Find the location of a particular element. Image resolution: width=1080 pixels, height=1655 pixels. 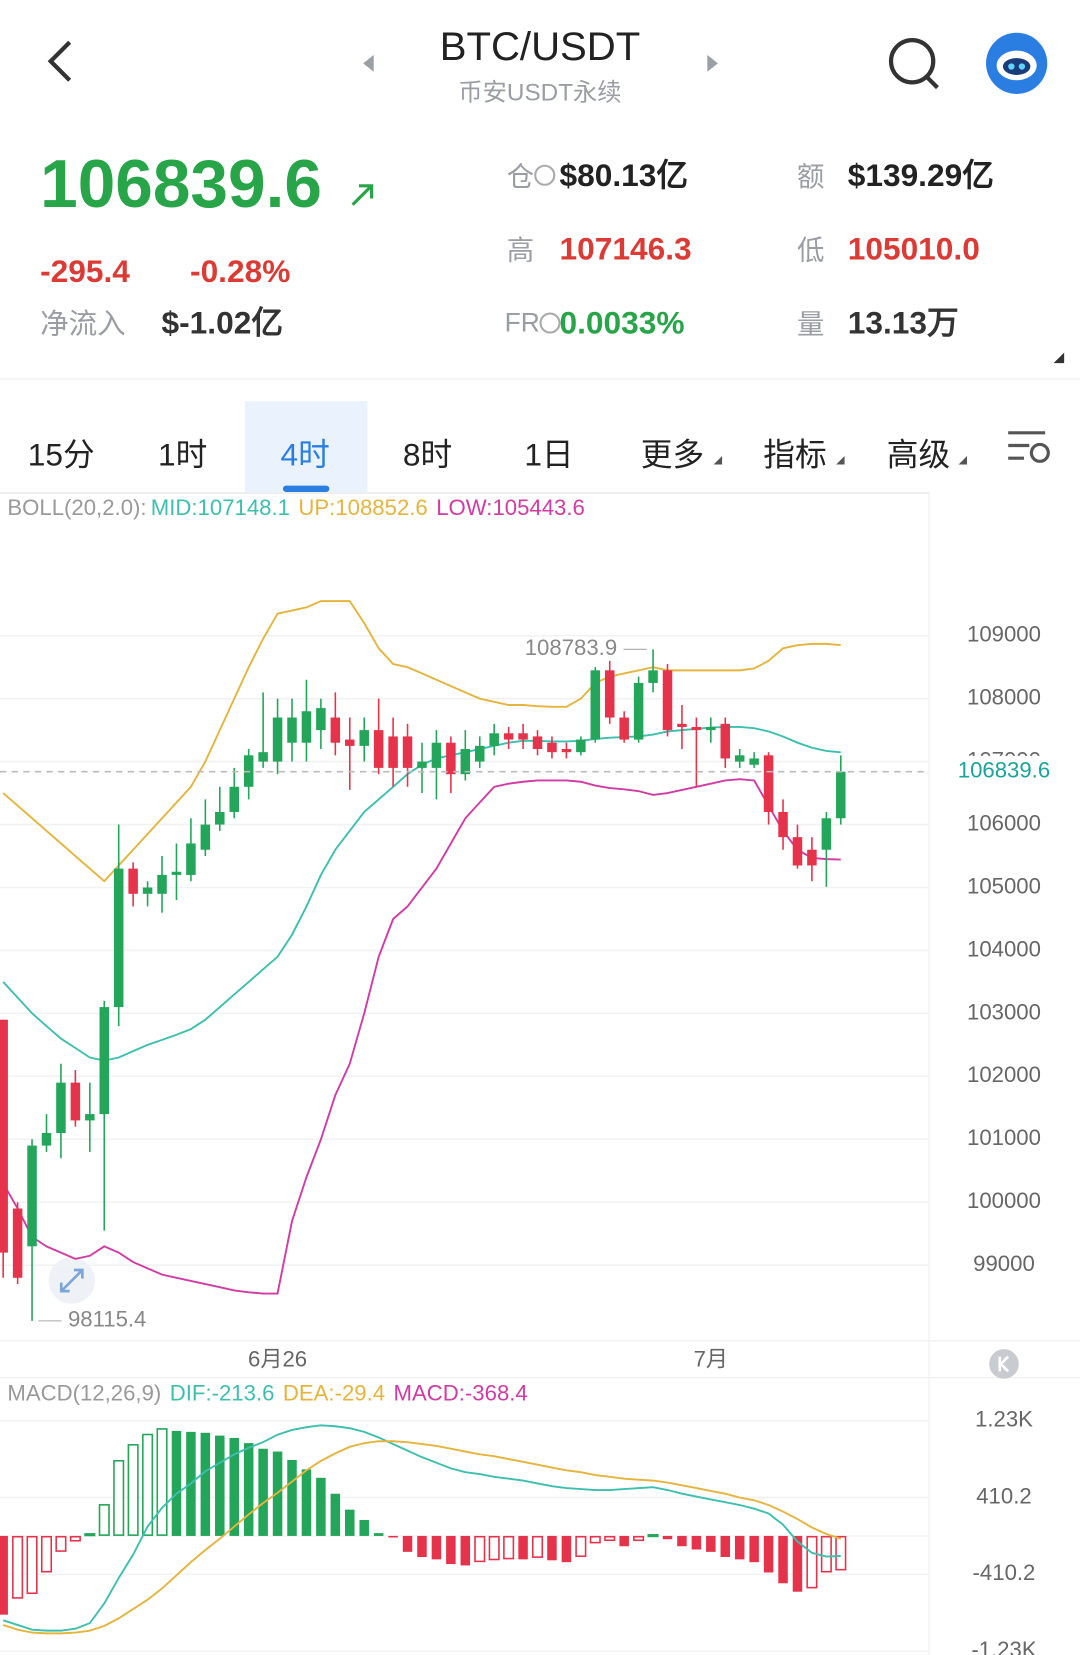

y-tick-label: 104000 is located at coordinates (1004, 948).